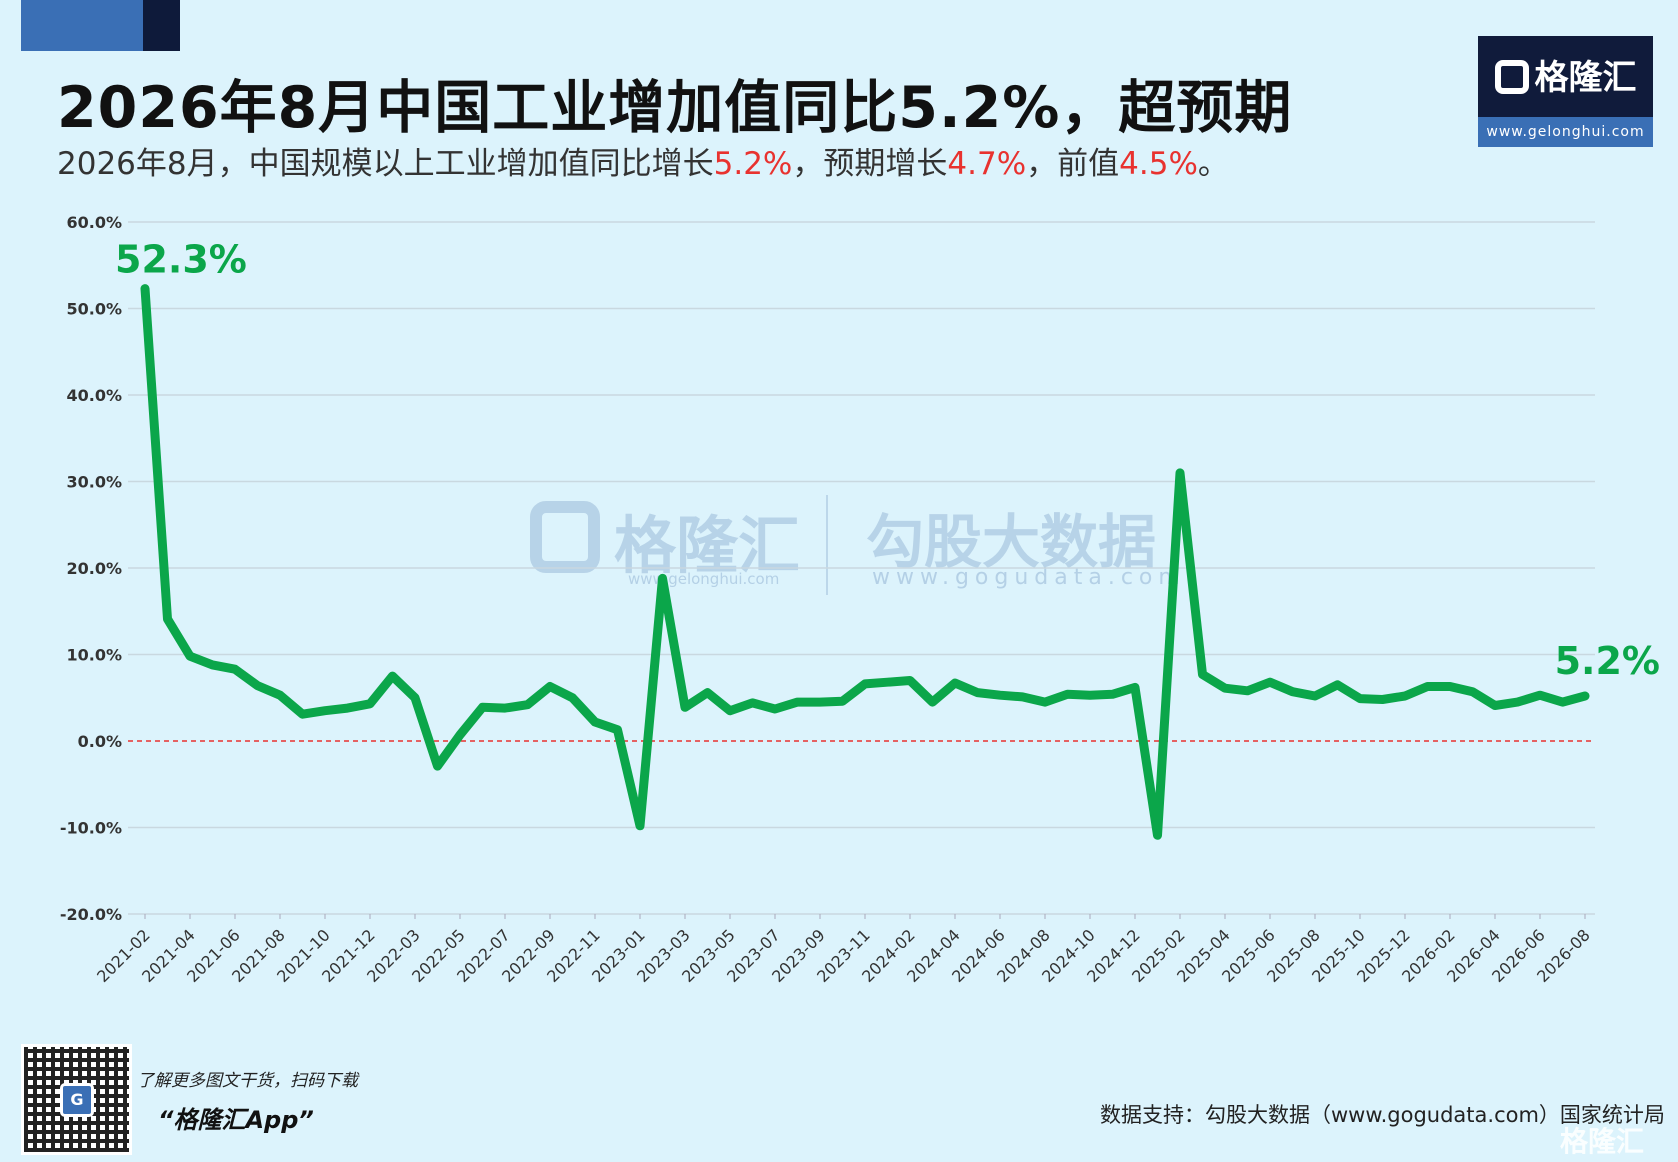  I want to click on qr-badge-icon: G, so click(77, 1100).